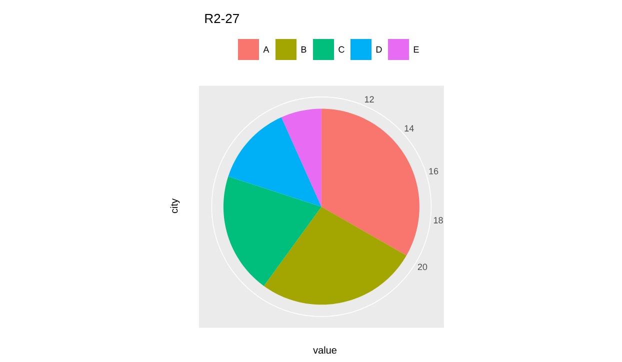 The height and width of the screenshot is (362, 622). Describe the element at coordinates (433, 171) in the screenshot. I see `text: 16` at that location.